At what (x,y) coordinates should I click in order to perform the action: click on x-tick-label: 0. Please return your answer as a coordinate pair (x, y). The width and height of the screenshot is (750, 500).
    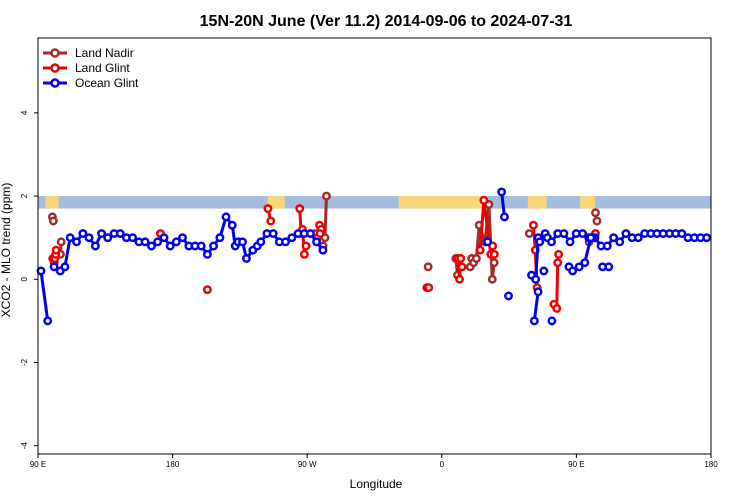
    Looking at the image, I should click on (442, 464).